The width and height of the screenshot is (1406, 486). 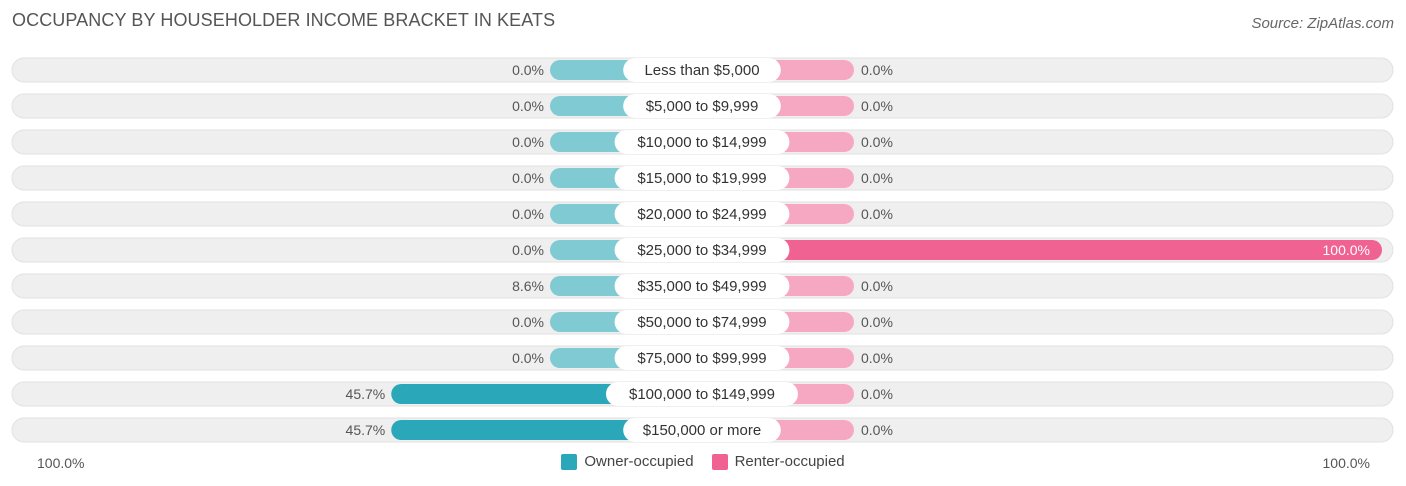 What do you see at coordinates (569, 461) in the screenshot?
I see `legend-swatch-owner` at bounding box center [569, 461].